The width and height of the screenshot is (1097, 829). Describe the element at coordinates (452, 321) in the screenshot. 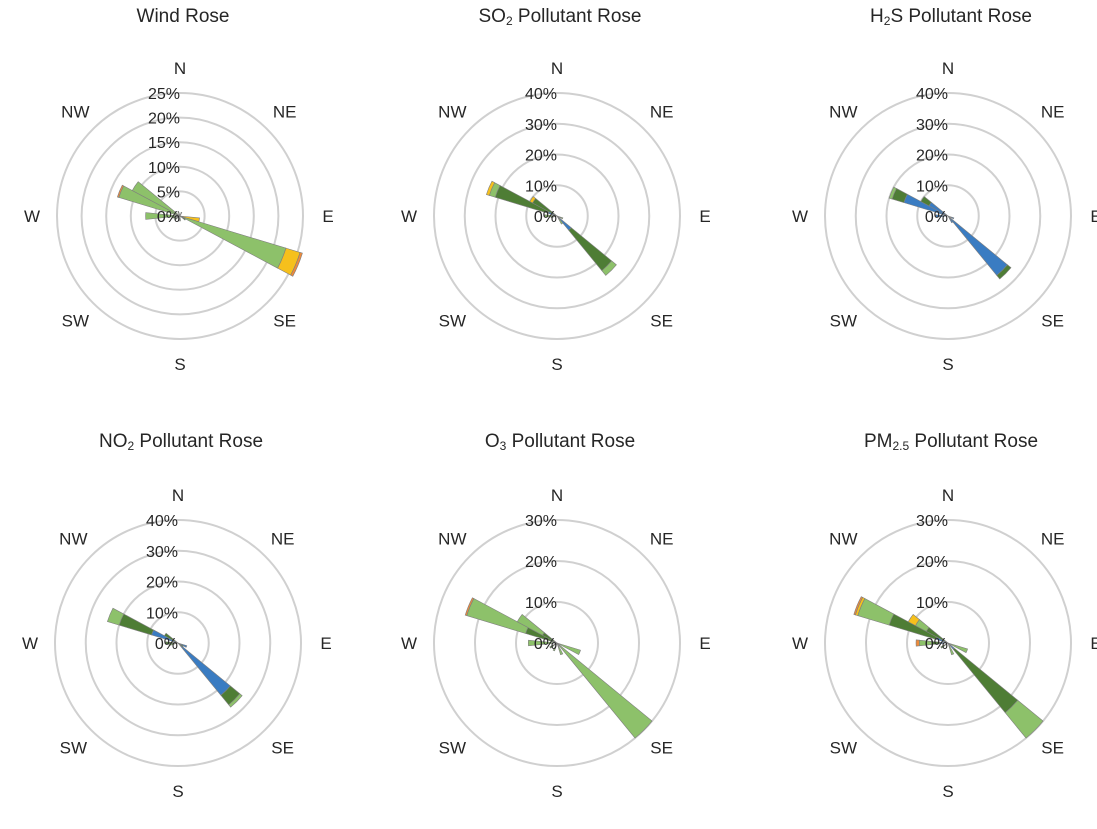

I see `direction-label: SW` at that location.